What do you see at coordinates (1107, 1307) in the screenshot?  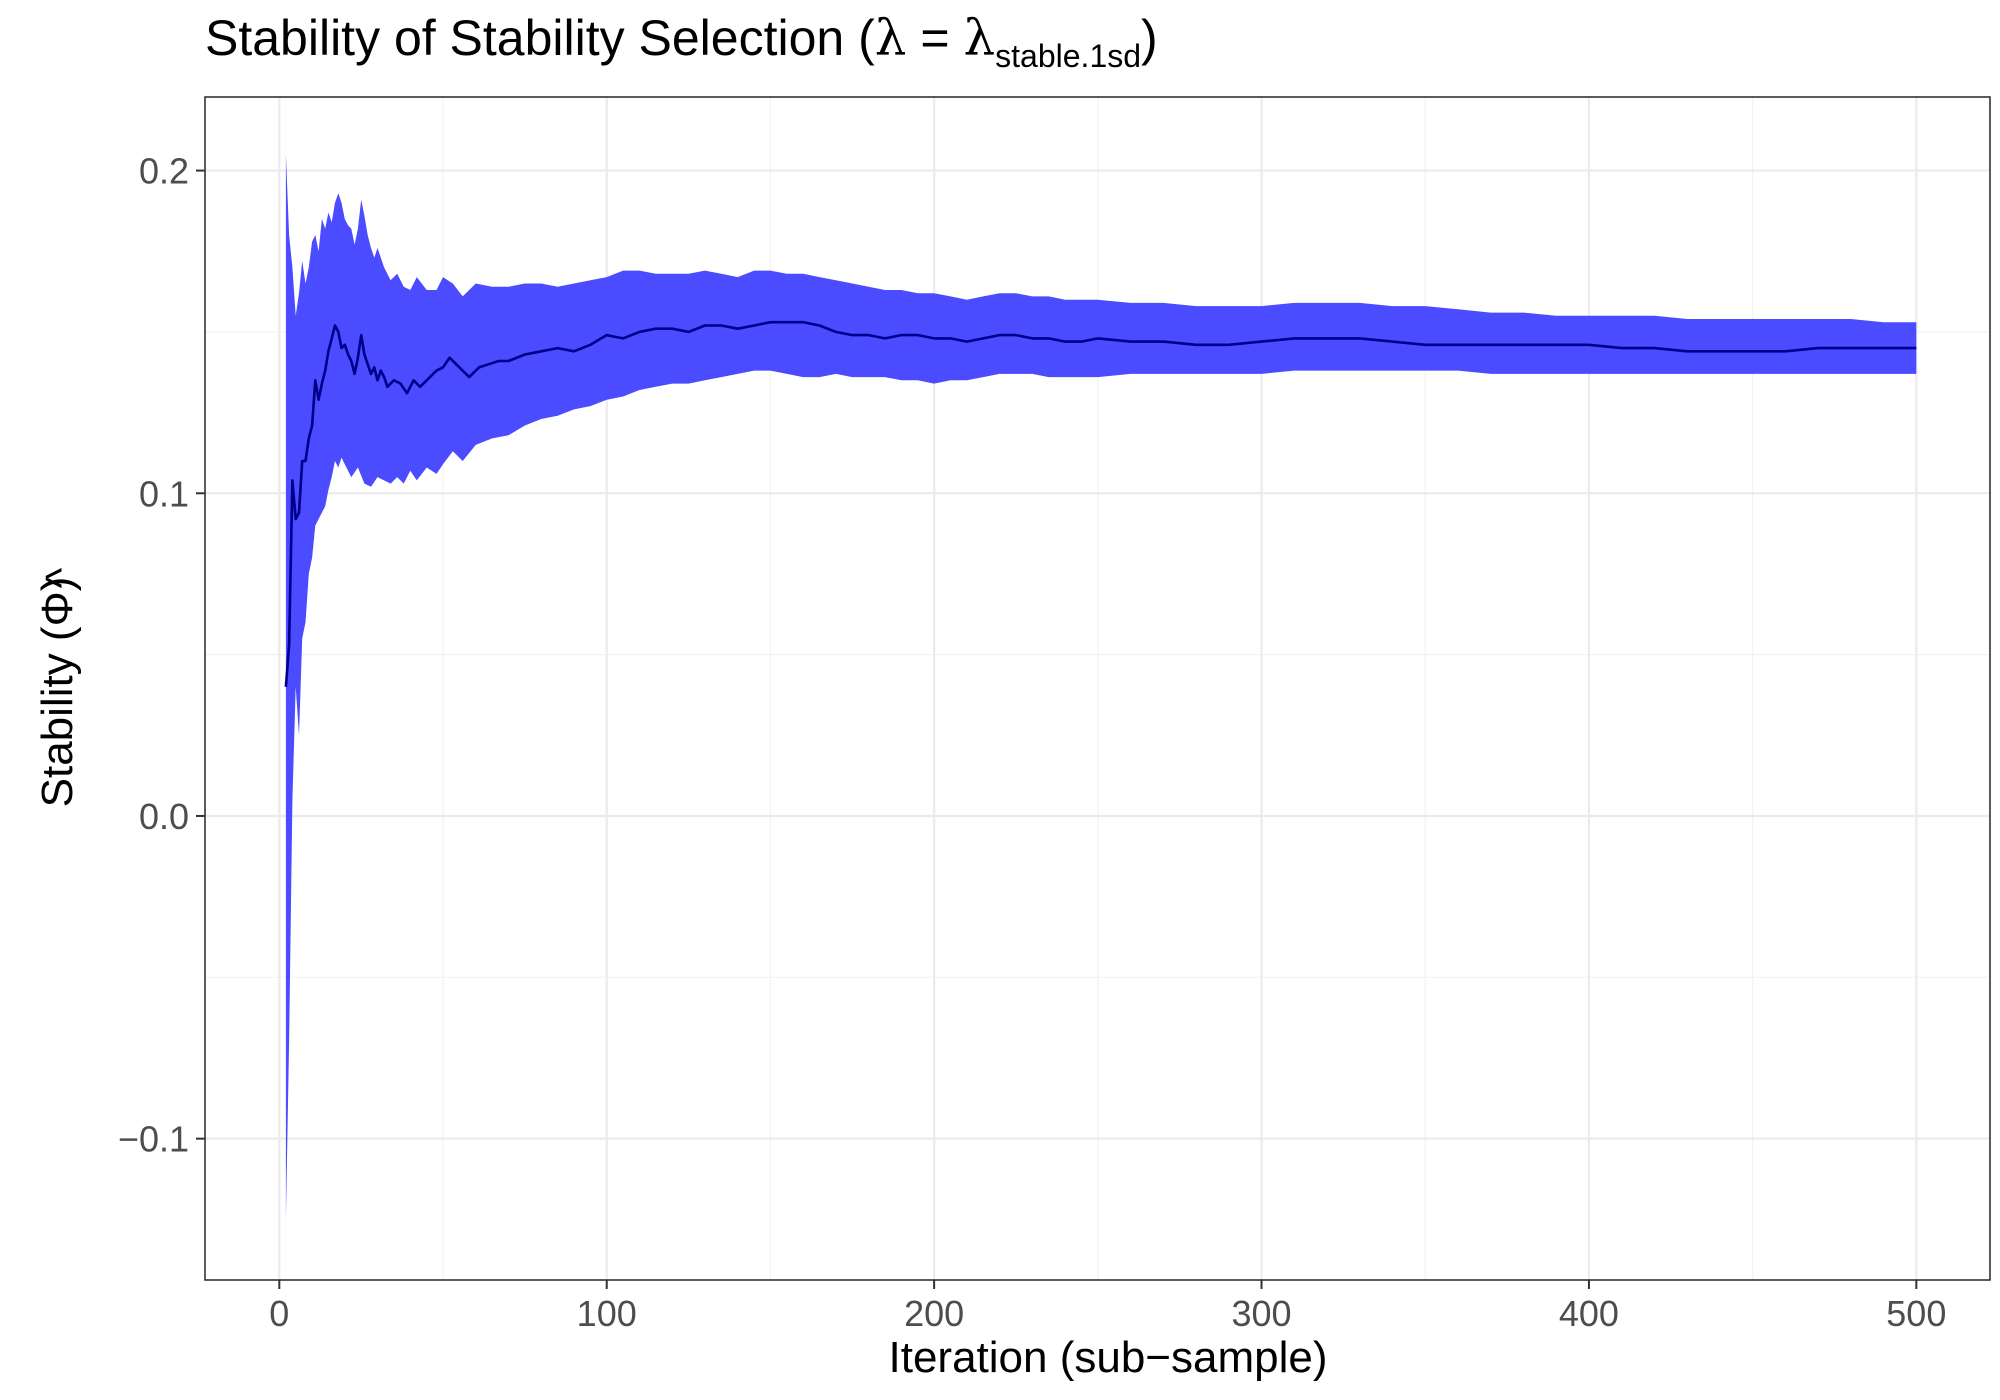 I see `x-axis: 0 100 200 300 400 500` at bounding box center [1107, 1307].